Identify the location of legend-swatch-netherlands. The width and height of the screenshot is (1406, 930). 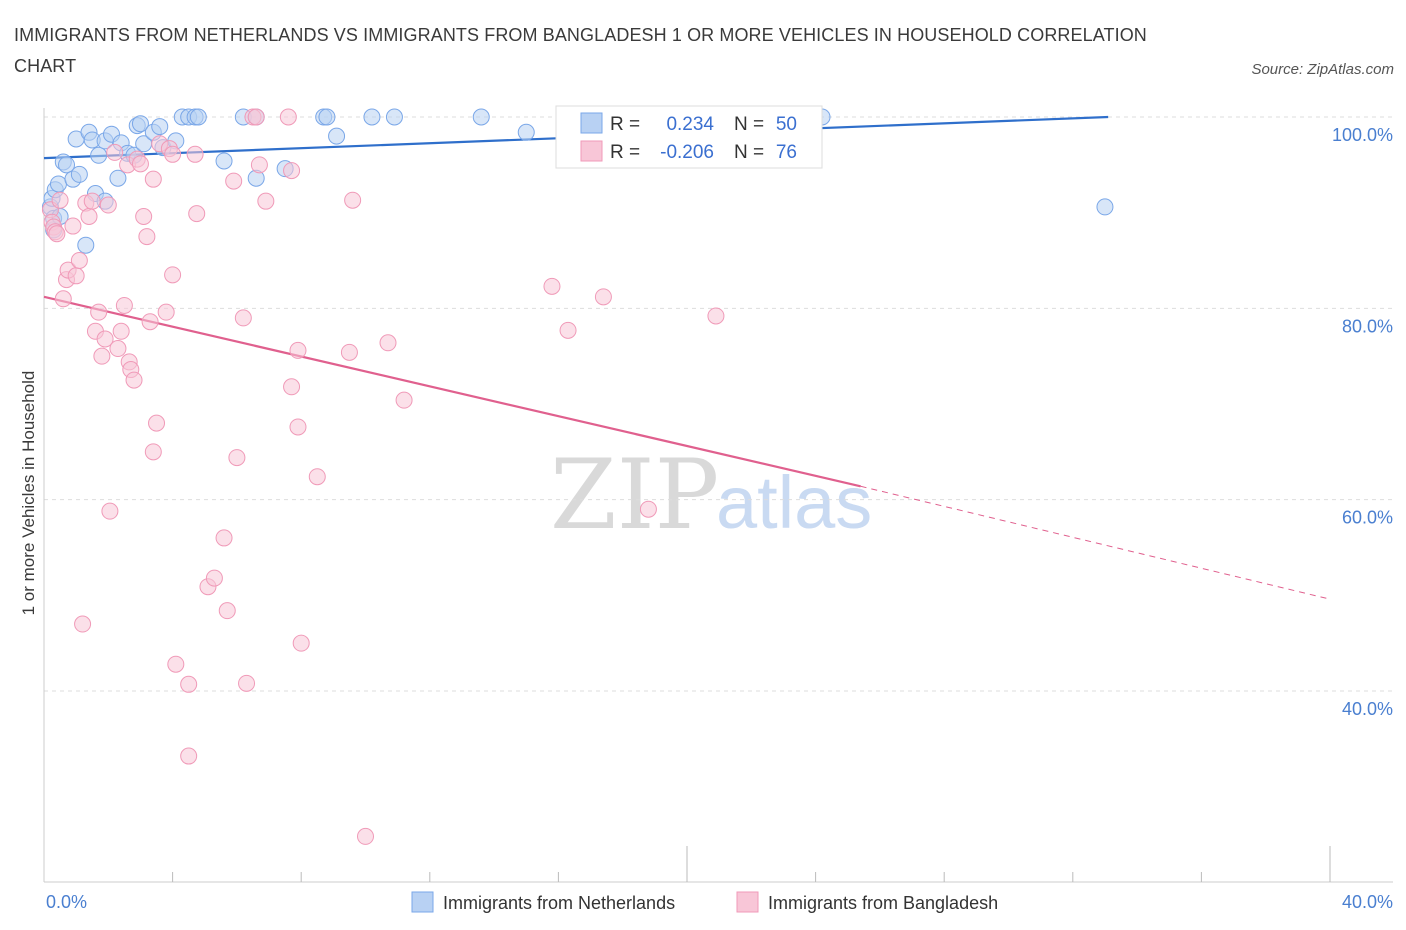
(422, 902).